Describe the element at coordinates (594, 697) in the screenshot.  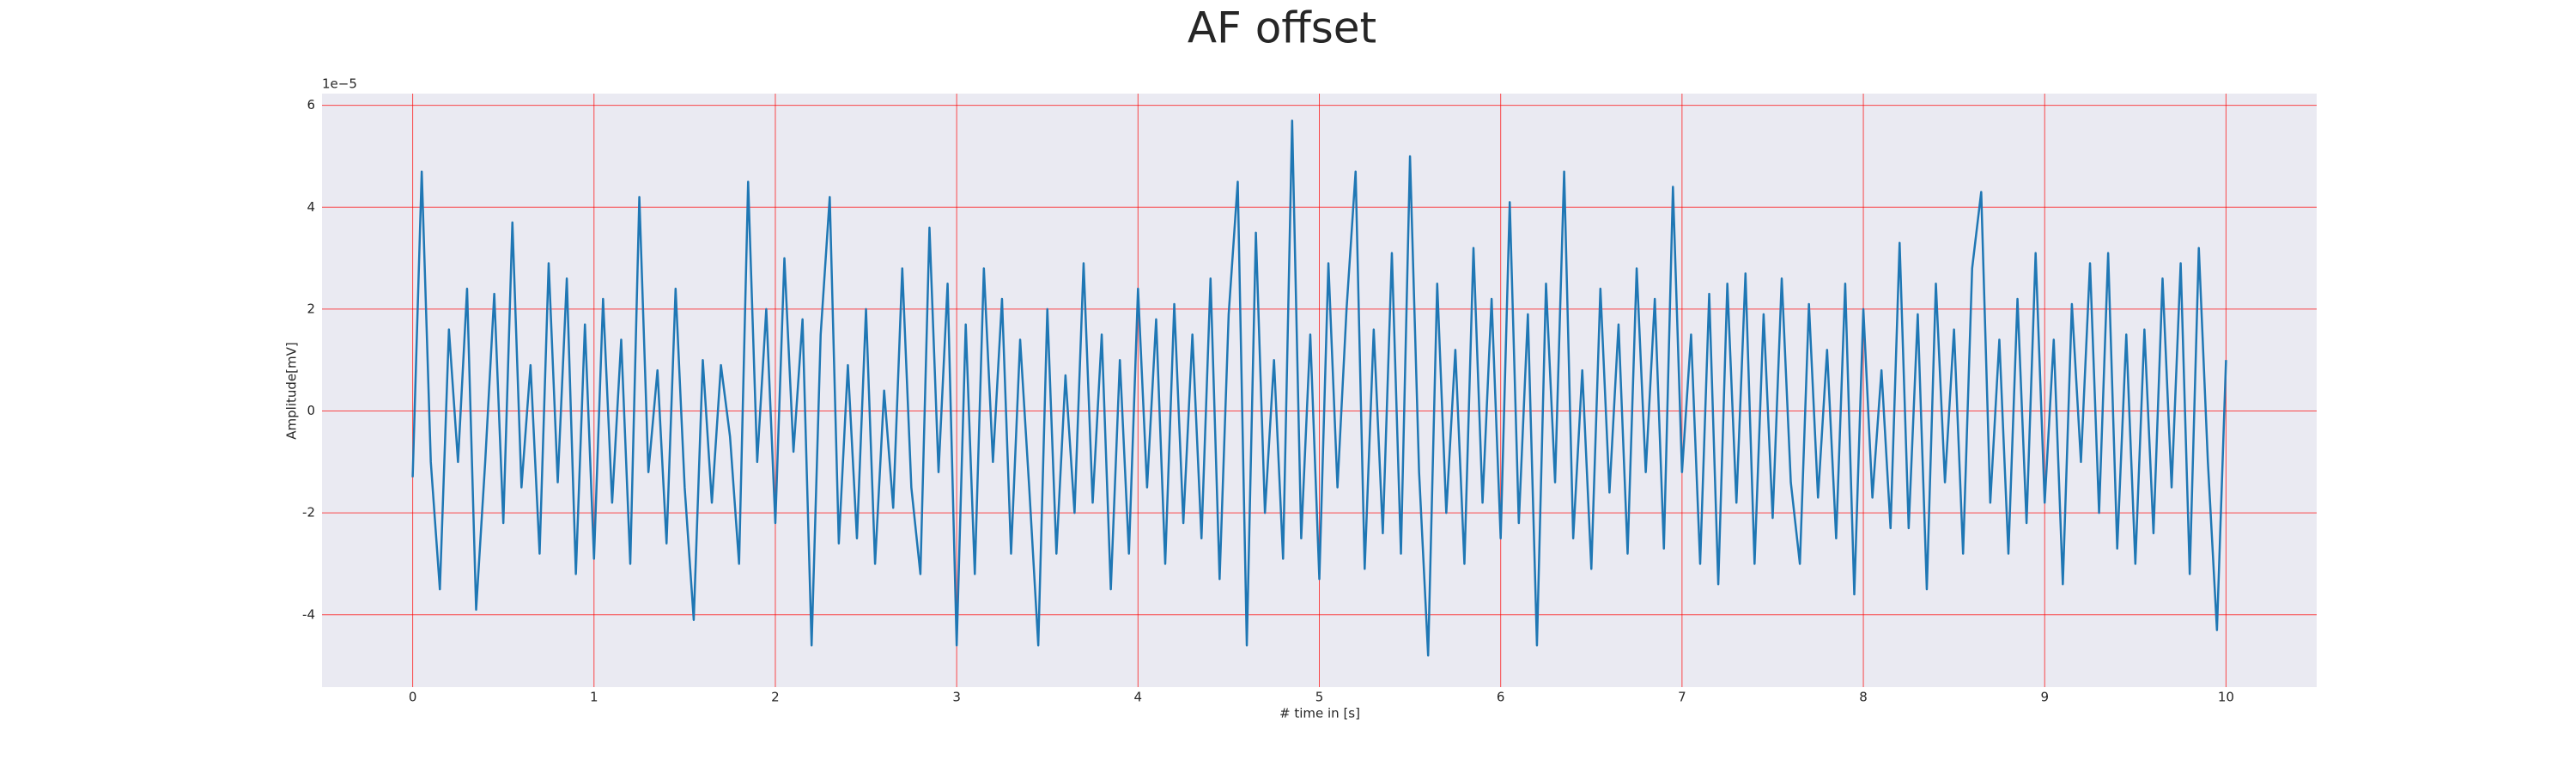
I see `x-tick-label: 1` at that location.